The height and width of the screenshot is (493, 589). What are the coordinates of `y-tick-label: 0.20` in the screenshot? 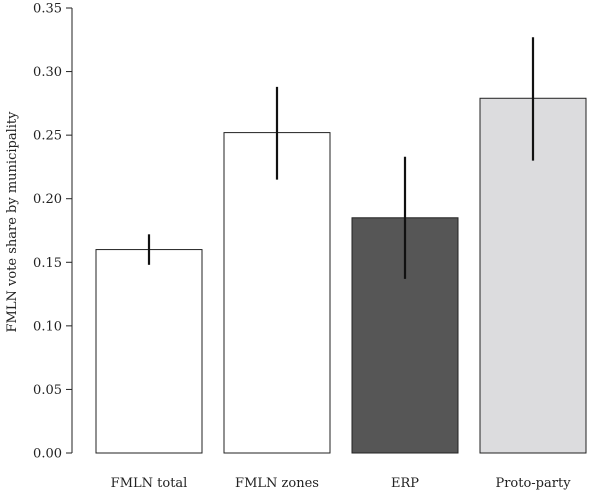 It's located at (47, 199).